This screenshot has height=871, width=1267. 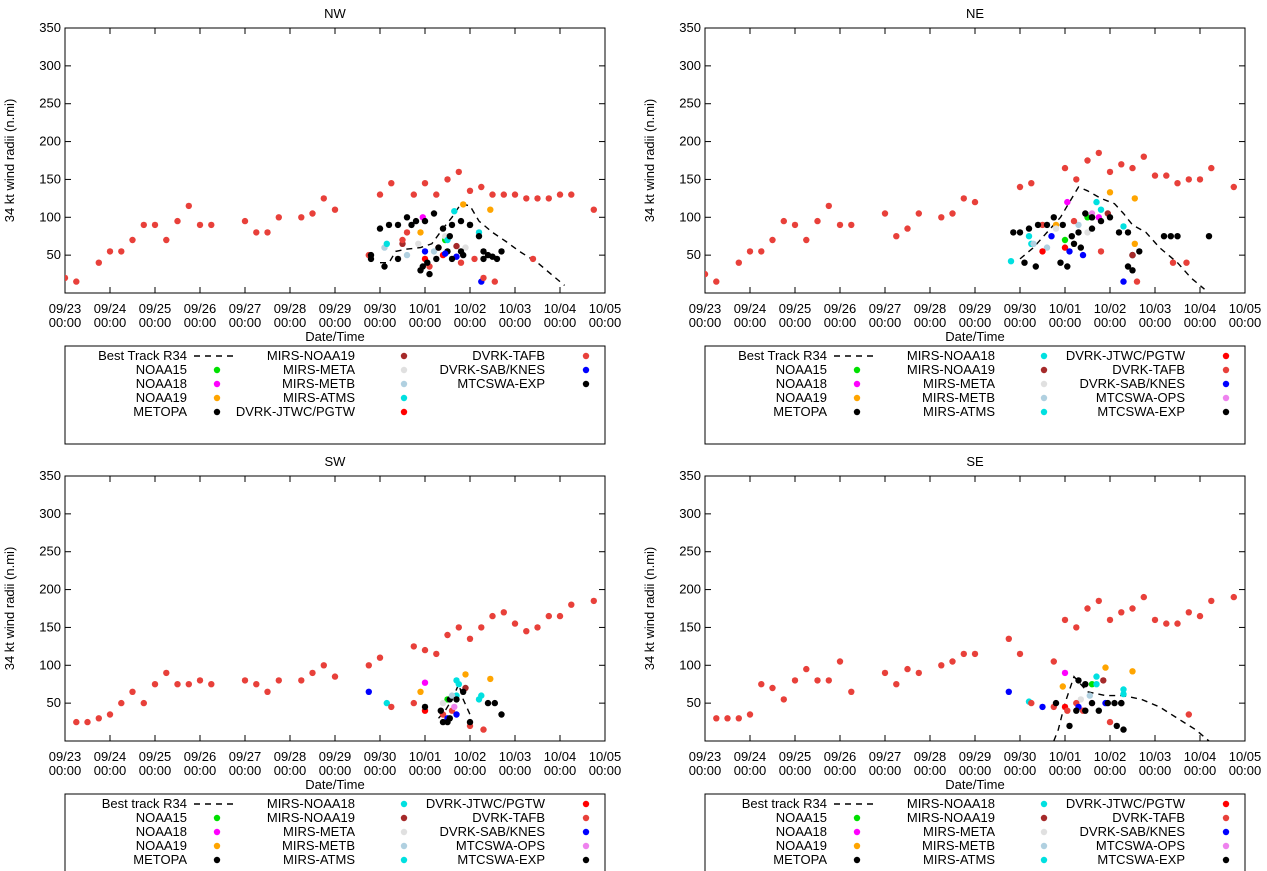 What do you see at coordinates (501, 859) in the screenshot?
I see `legend-label-mtcswa_exp: MTCSWA-EXP` at bounding box center [501, 859].